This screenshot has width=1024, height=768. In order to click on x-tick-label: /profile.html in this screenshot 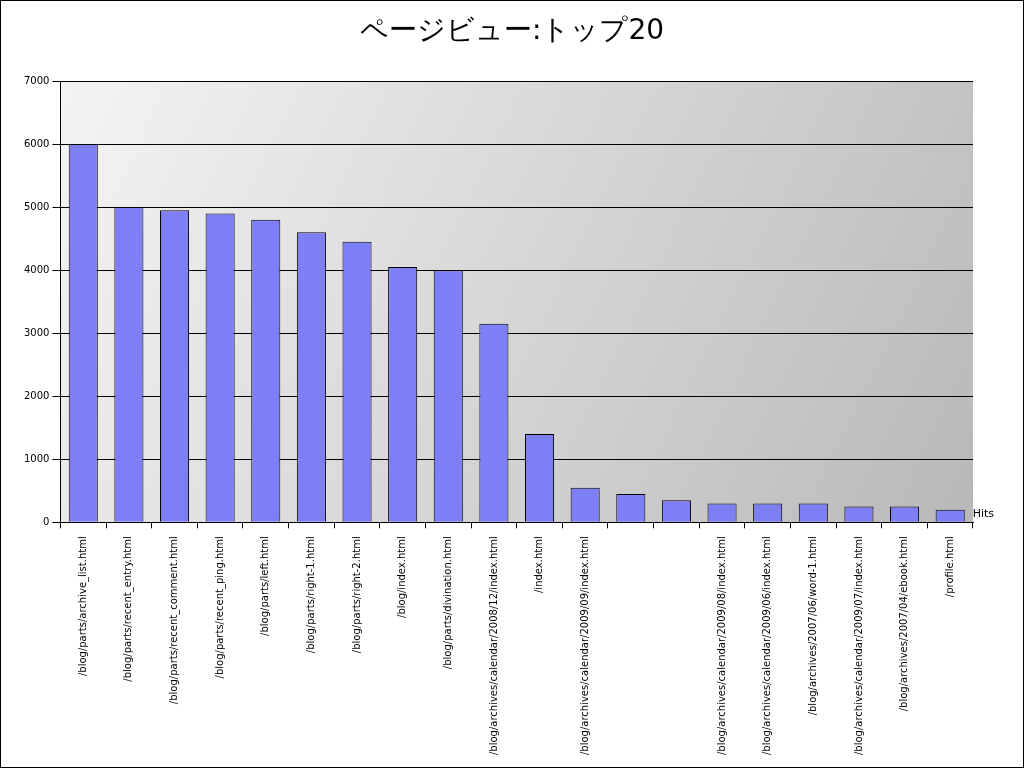, I will do `click(949, 567)`.